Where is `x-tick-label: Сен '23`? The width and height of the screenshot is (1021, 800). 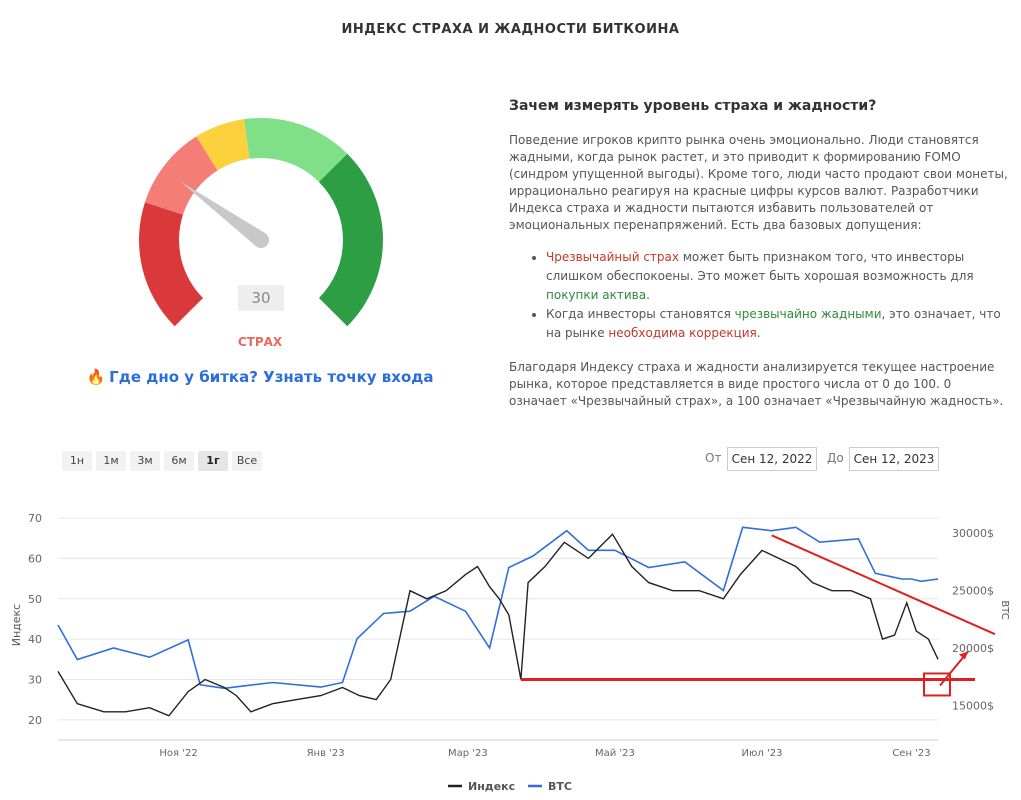 x-tick-label: Сен '23 is located at coordinates (911, 753).